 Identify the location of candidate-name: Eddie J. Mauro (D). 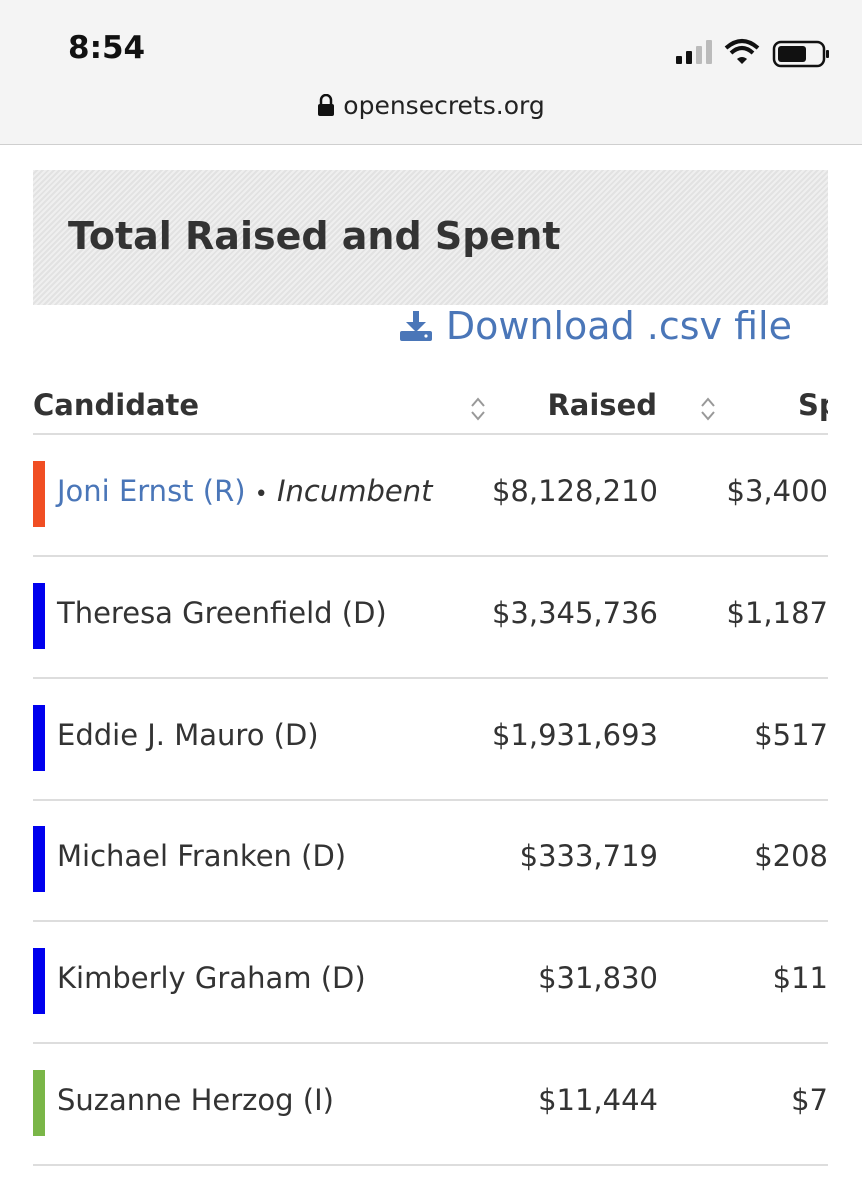
(188, 734).